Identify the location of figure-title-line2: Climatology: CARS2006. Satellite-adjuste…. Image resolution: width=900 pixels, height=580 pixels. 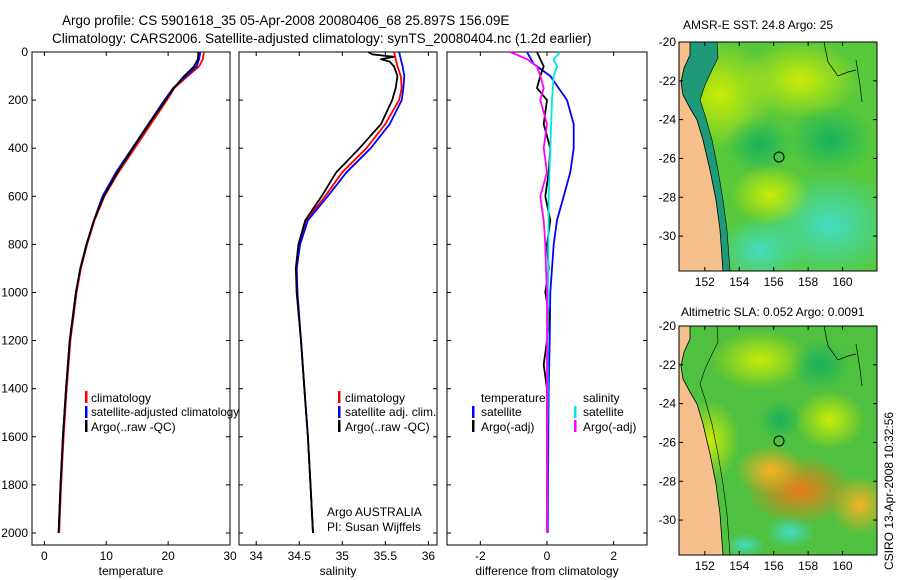
(322, 38).